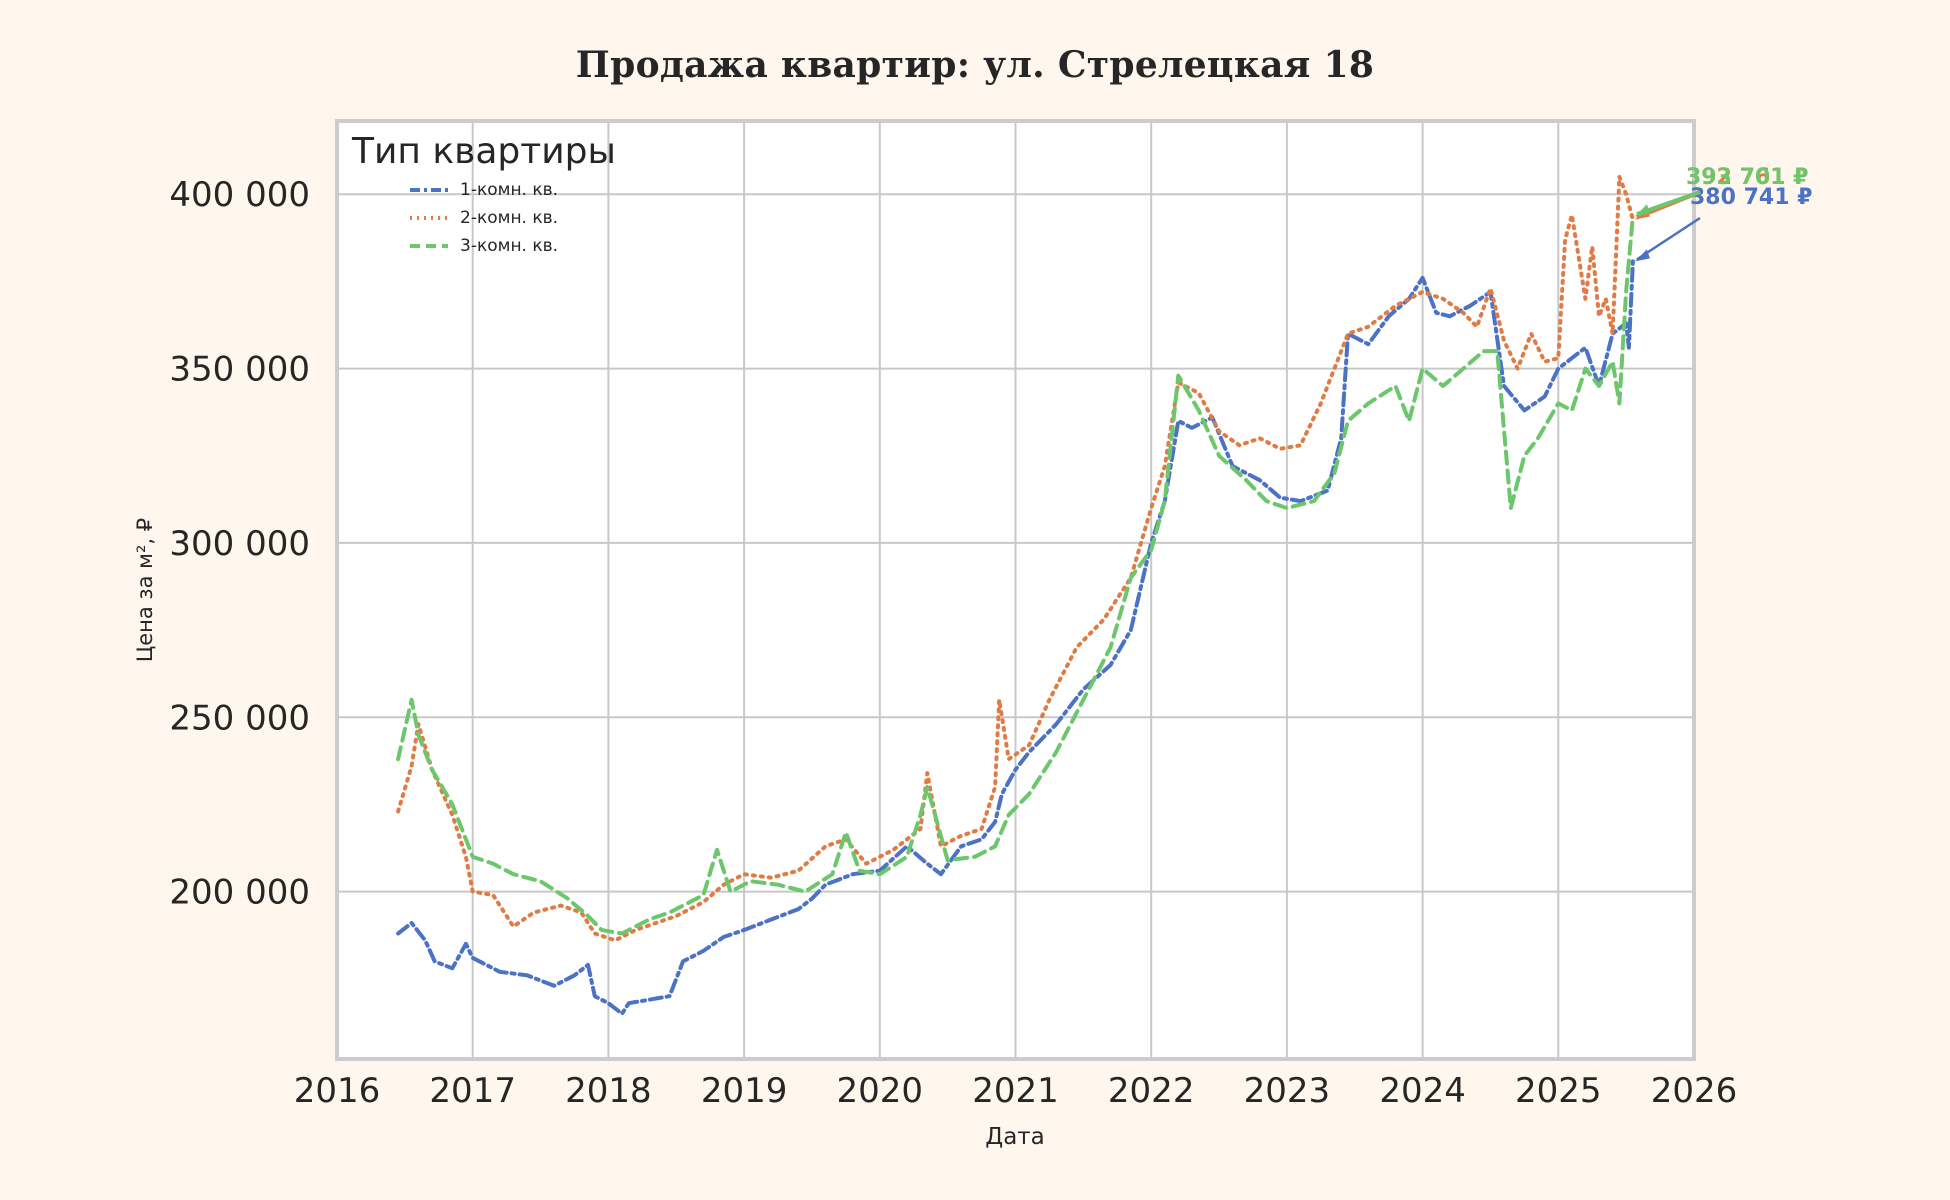 The width and height of the screenshot is (1950, 1200). I want to click on legend-label: 1-комн. кв., so click(509, 190).